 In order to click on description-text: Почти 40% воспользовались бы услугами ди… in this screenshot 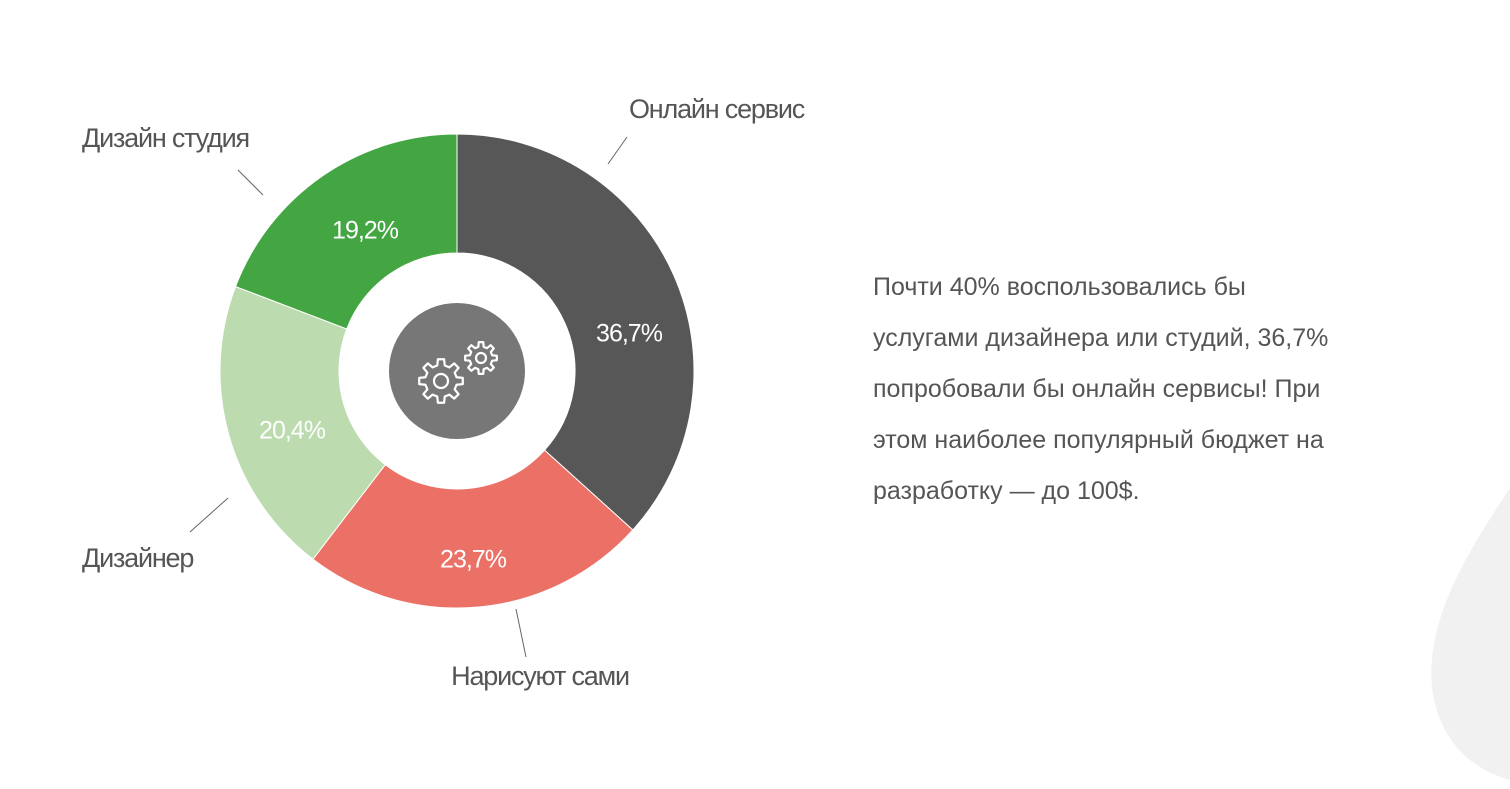, I will do `click(1163, 389)`.